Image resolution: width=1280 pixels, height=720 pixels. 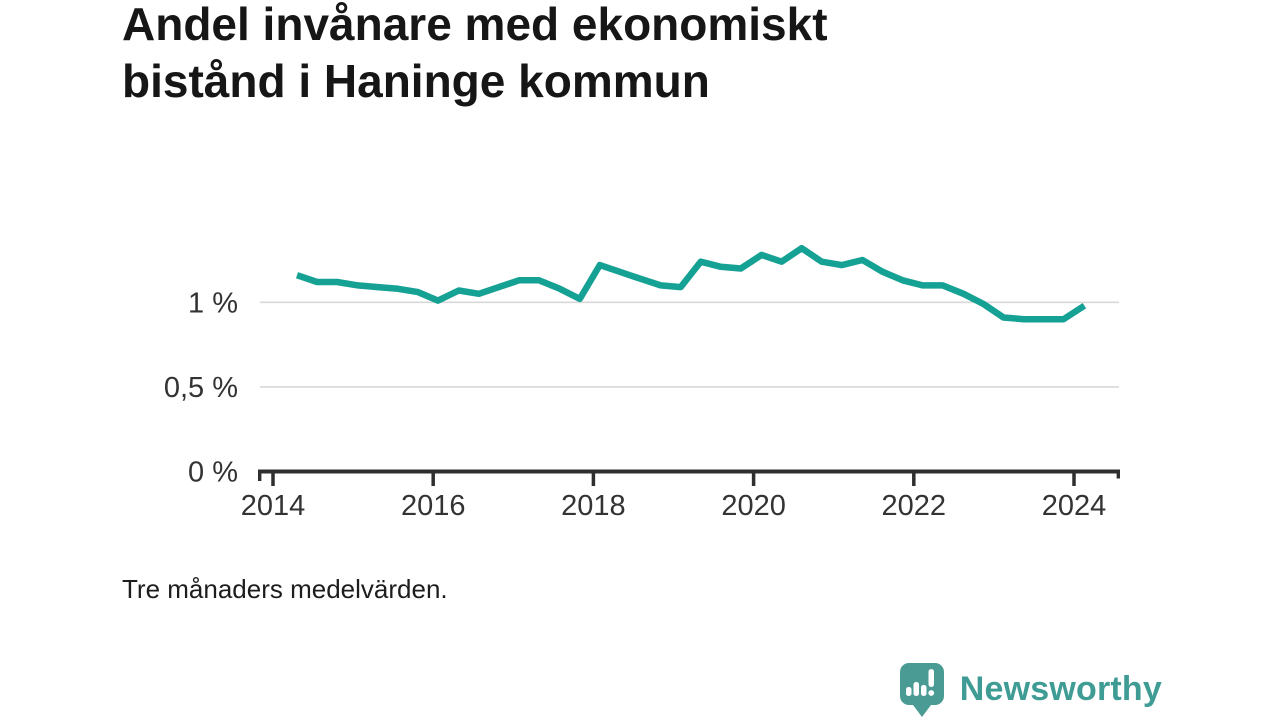 What do you see at coordinates (931, 678) in the screenshot?
I see `logo-exclamation-bar` at bounding box center [931, 678].